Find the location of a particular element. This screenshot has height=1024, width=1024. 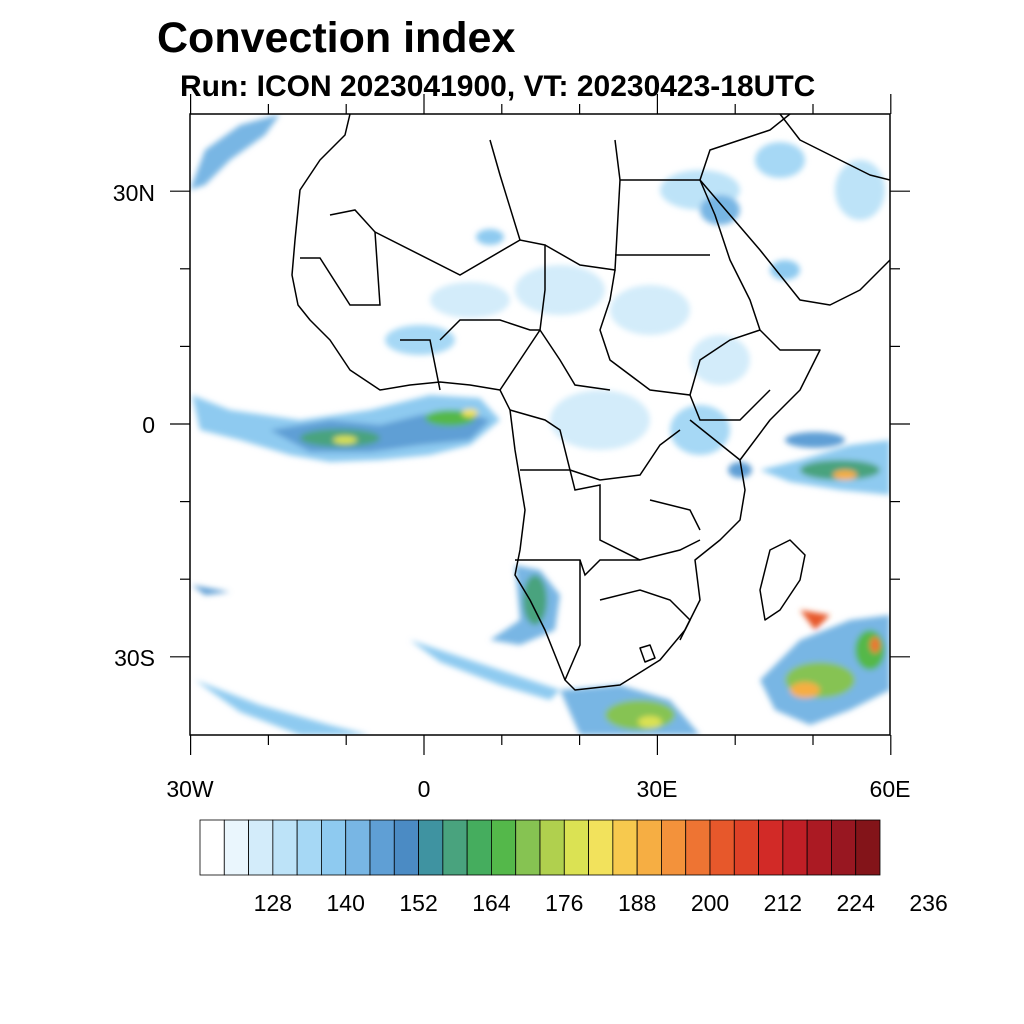

colorbar-label: 176 is located at coordinates (564, 903).